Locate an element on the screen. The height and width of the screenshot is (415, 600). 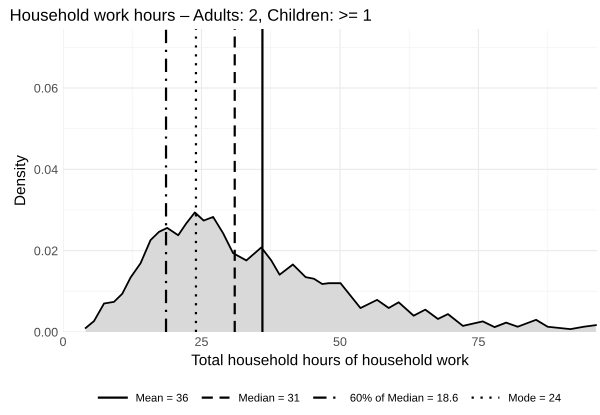
legend-label: Mean = 36 is located at coordinates (162, 398).